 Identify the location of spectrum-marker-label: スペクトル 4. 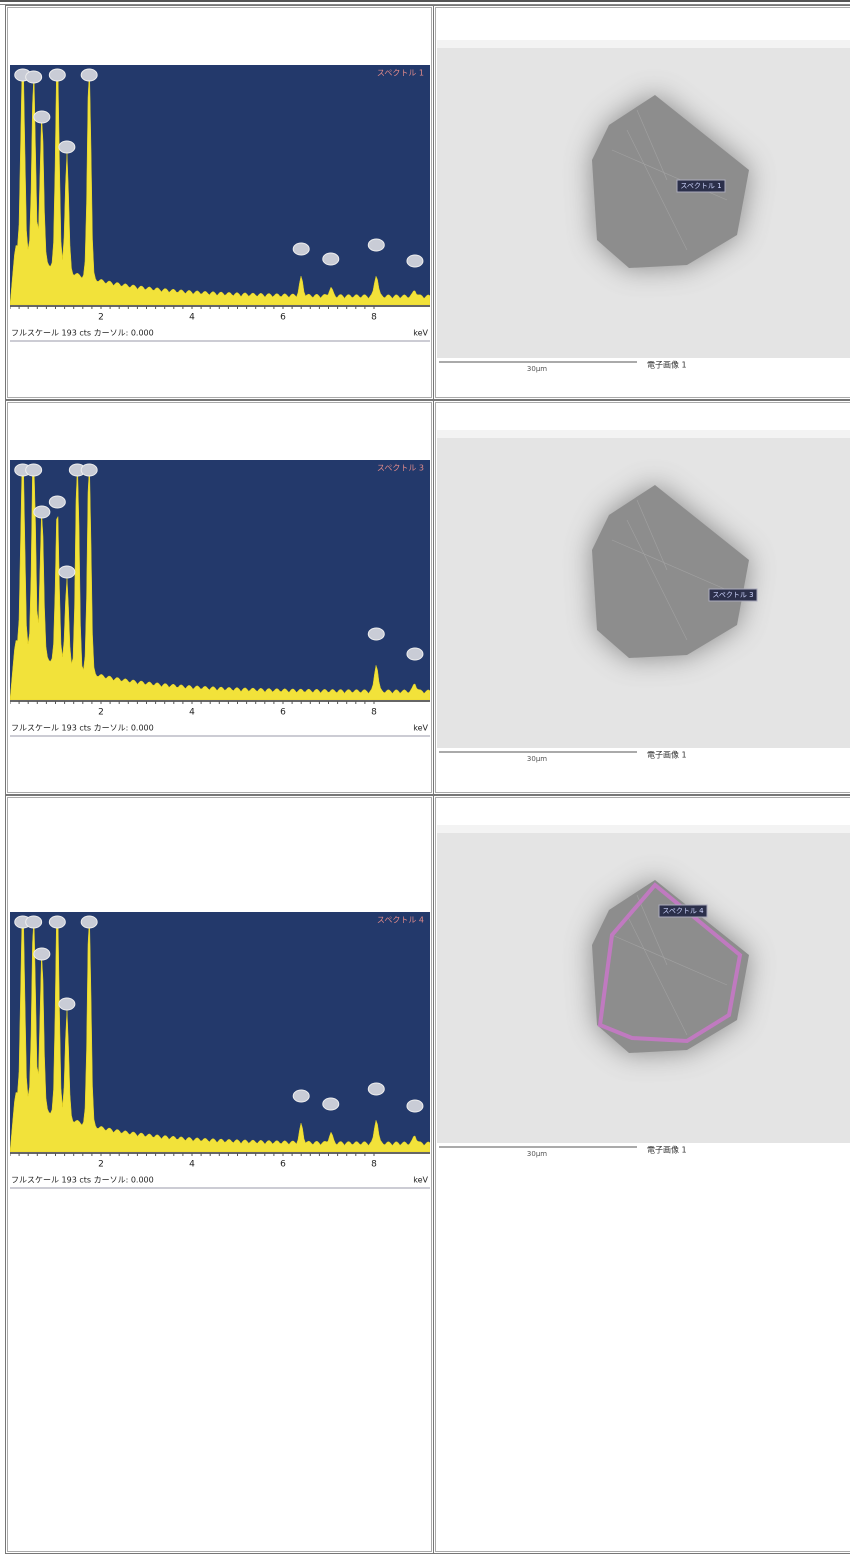
(683, 911).